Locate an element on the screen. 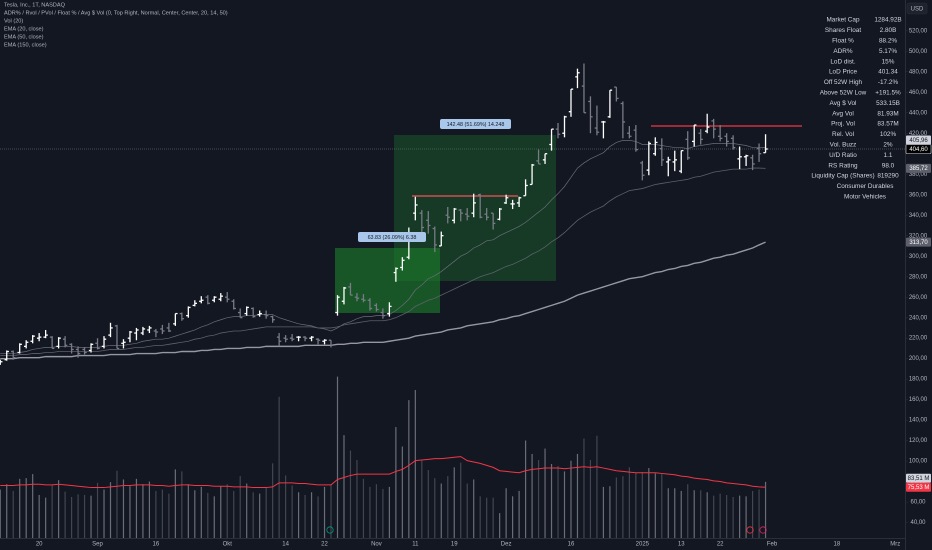 Image resolution: width=932 pixels, height=550 pixels. y-tick-label: 60,00 is located at coordinates (918, 503).